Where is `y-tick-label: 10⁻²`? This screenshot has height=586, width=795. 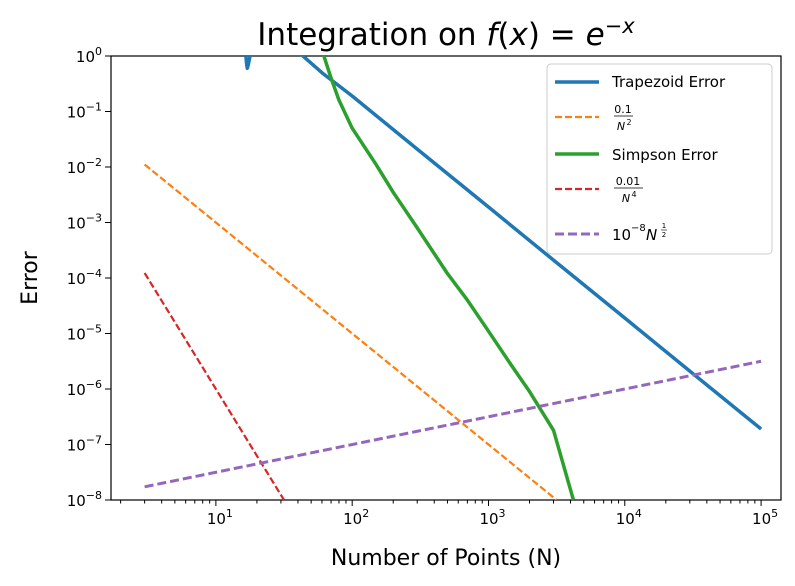
y-tick-label: 10⁻² is located at coordinates (84, 166).